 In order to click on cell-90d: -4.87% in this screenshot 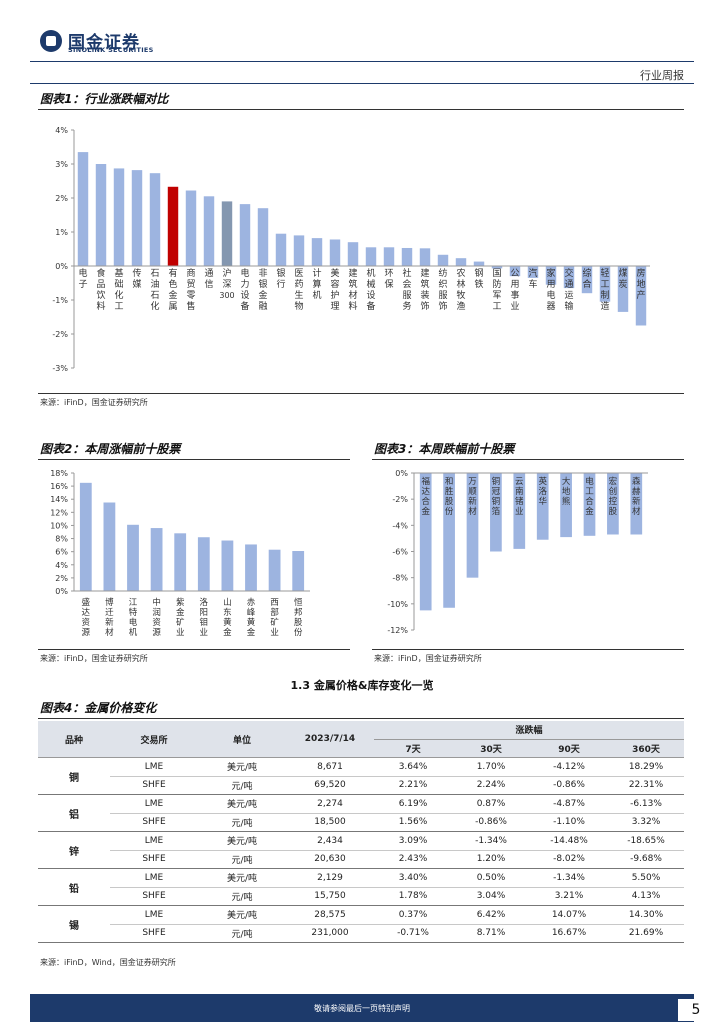, I will do `click(569, 804)`.